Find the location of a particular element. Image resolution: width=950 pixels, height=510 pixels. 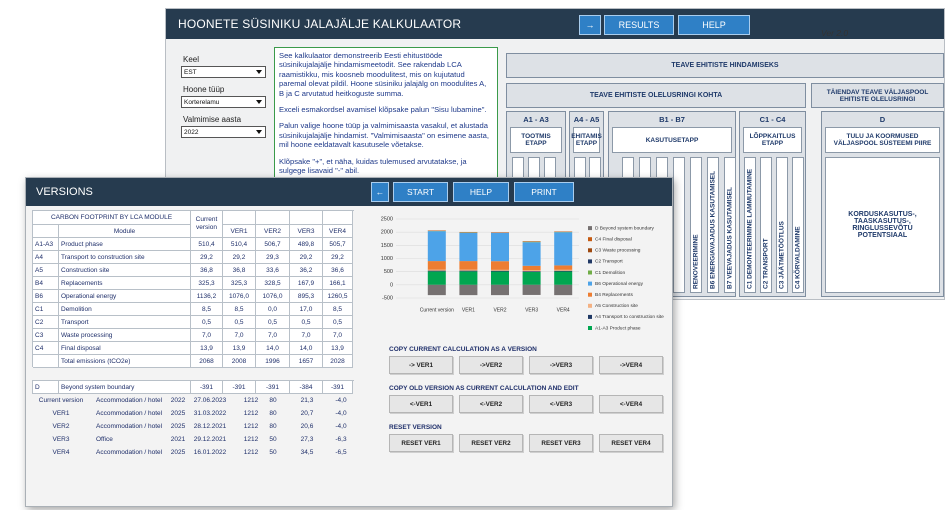

action-button: ->VER3 is located at coordinates (561, 365).